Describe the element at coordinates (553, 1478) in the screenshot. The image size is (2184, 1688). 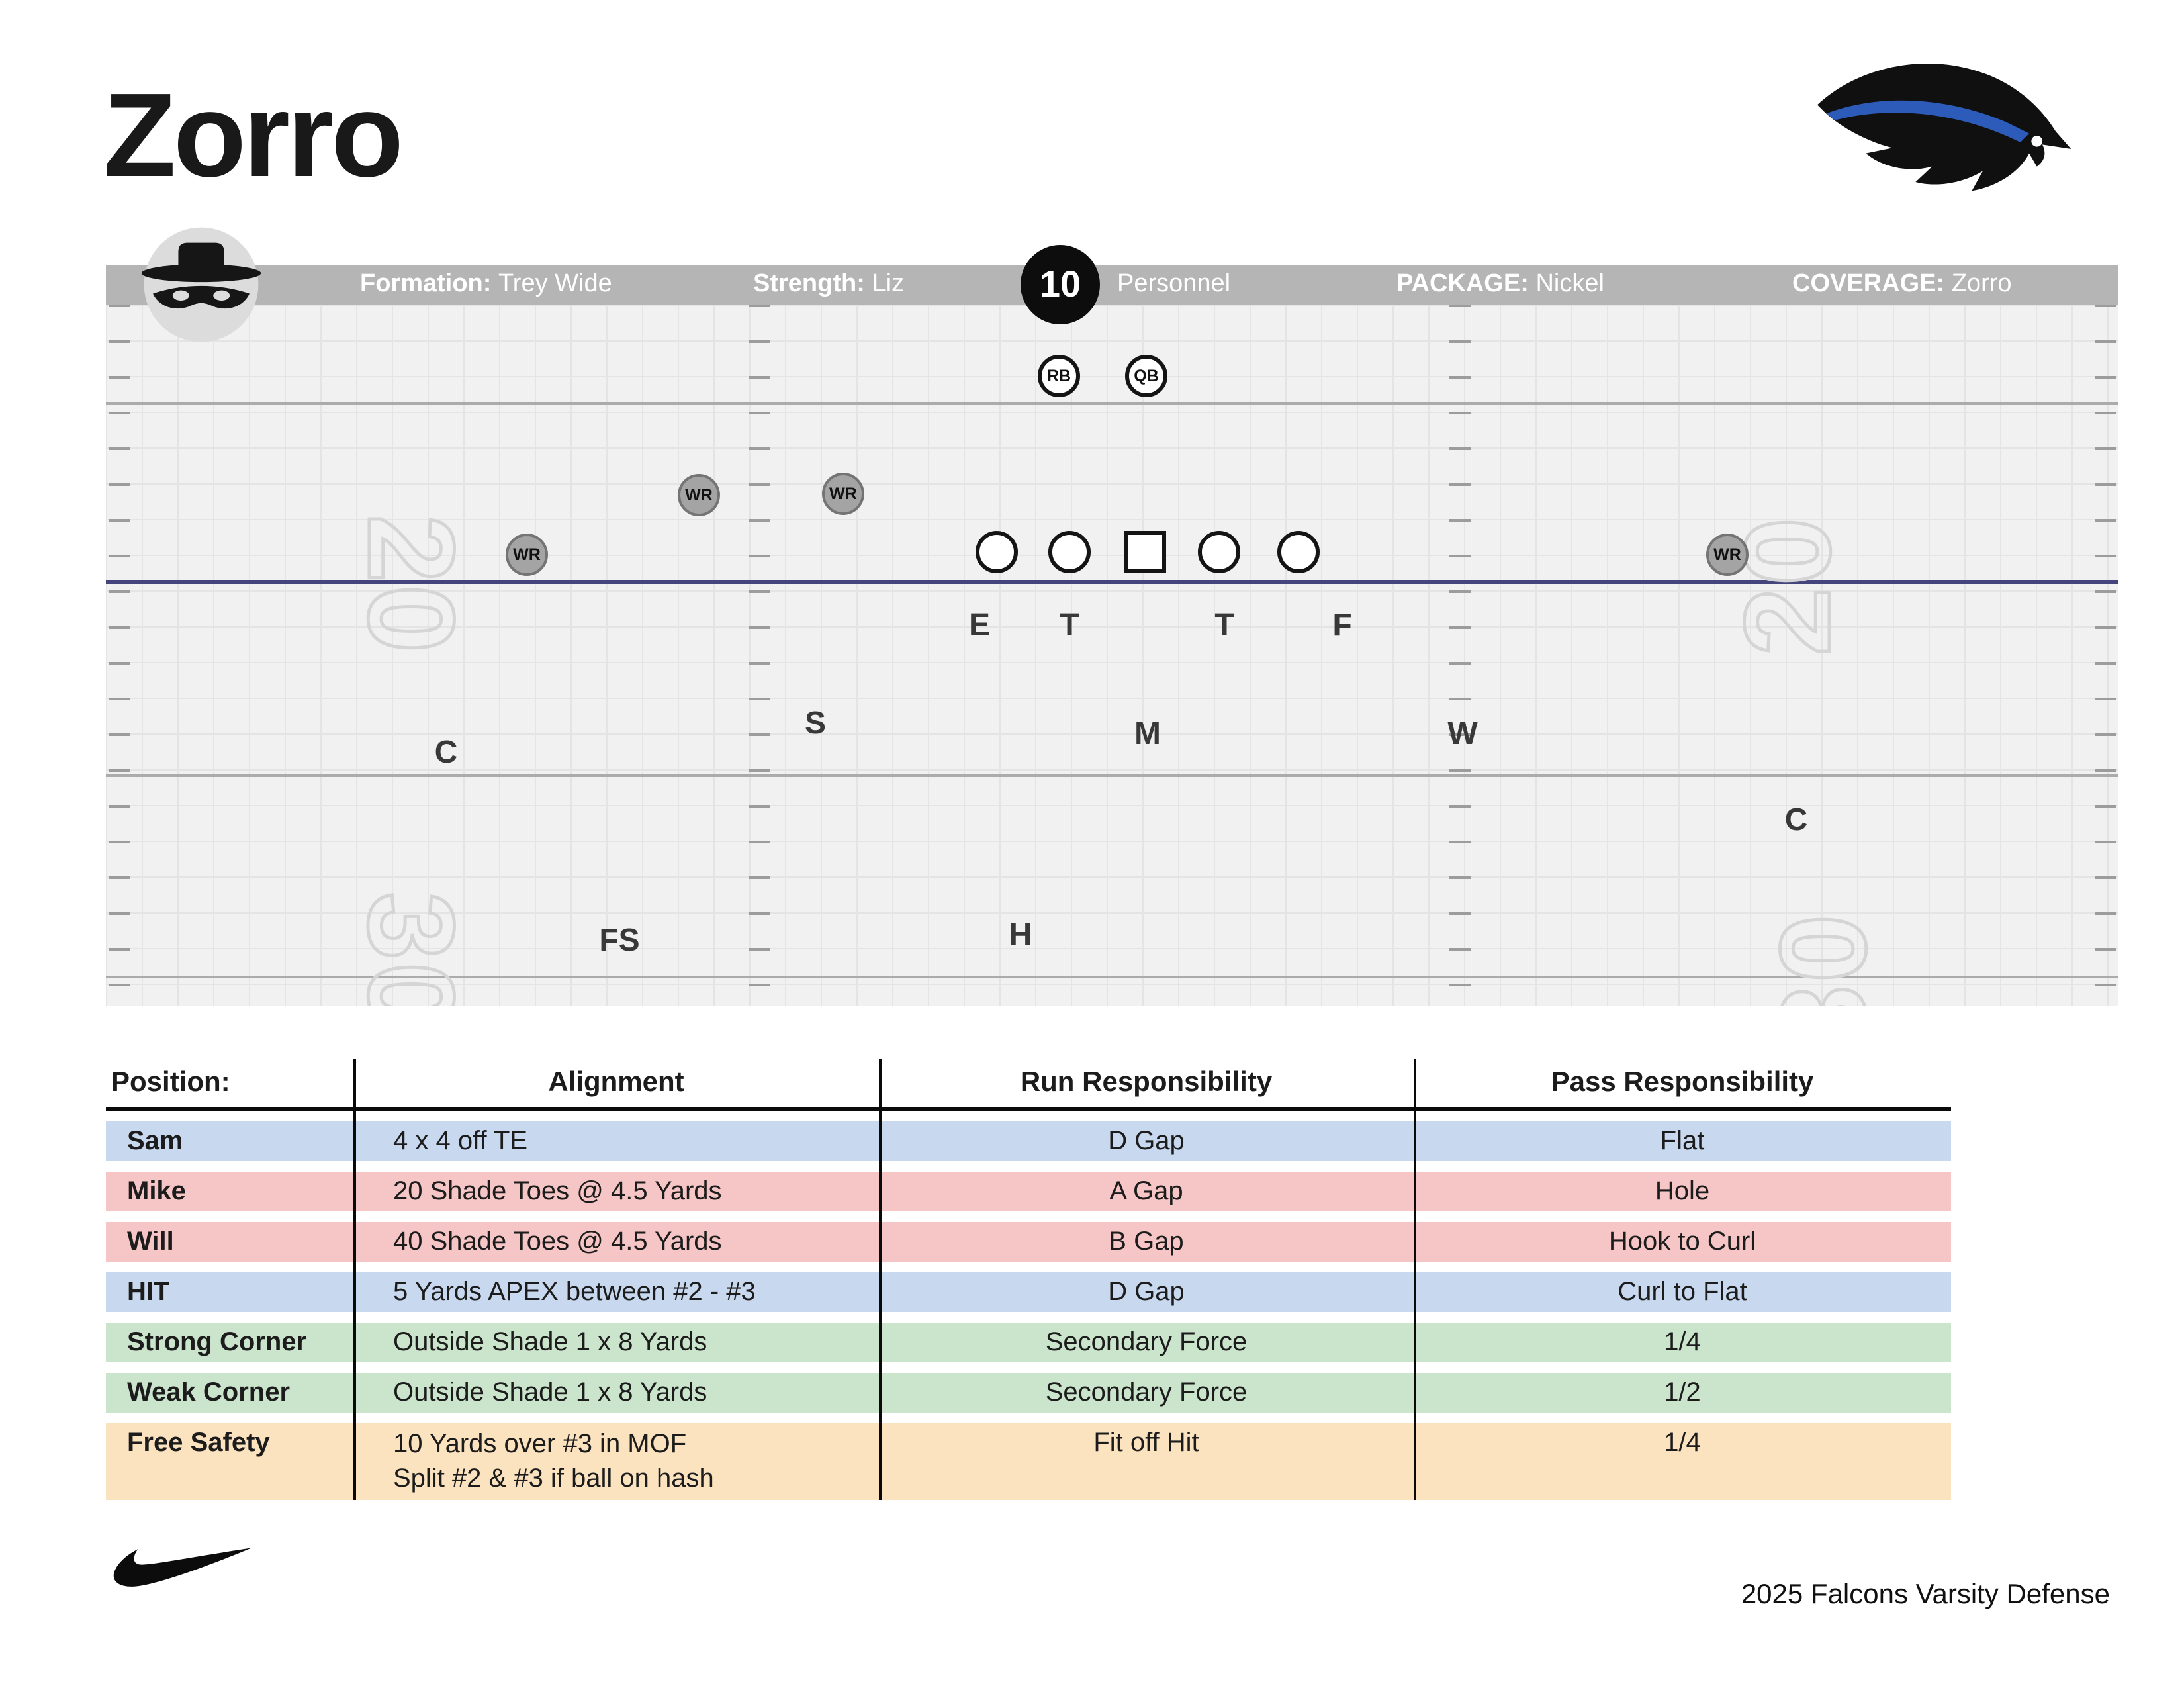
I see `alignment-line-2: Split #2 & #3 if ball on hash` at that location.